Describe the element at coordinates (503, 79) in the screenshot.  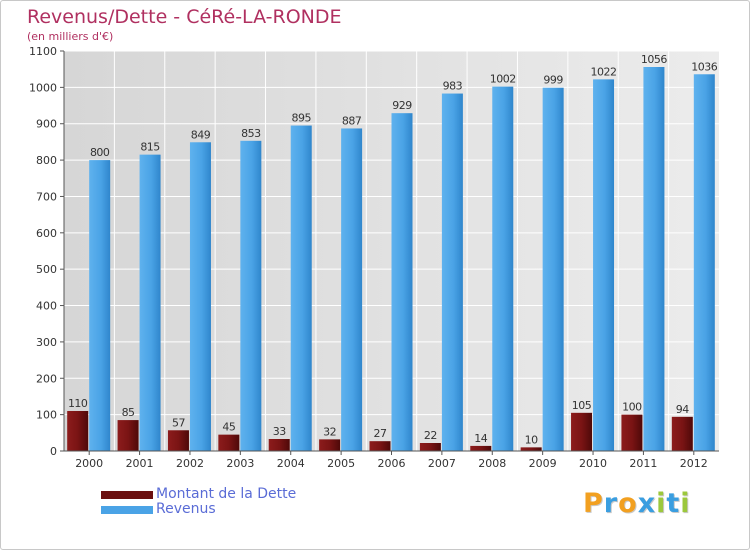
I see `data-label-revenue: 1002` at that location.